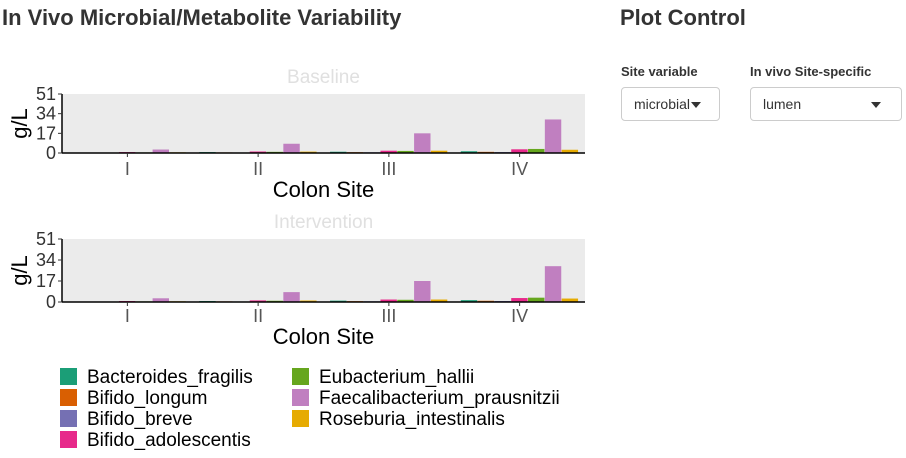 The width and height of the screenshot is (906, 458). Describe the element at coordinates (323, 77) in the screenshot. I see `facet-title: Baseline` at that location.